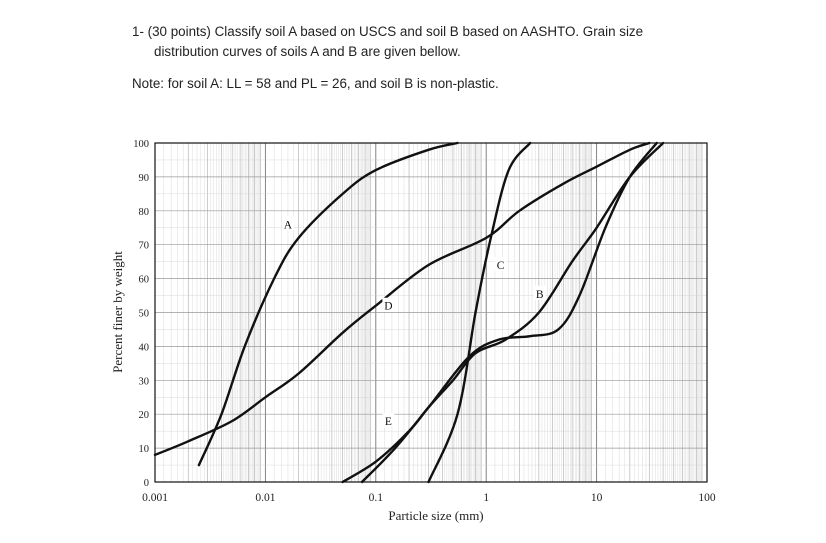 This screenshot has width=826, height=543. What do you see at coordinates (117, 312) in the screenshot?
I see `y-axis-label: Percent finer by weight` at bounding box center [117, 312].